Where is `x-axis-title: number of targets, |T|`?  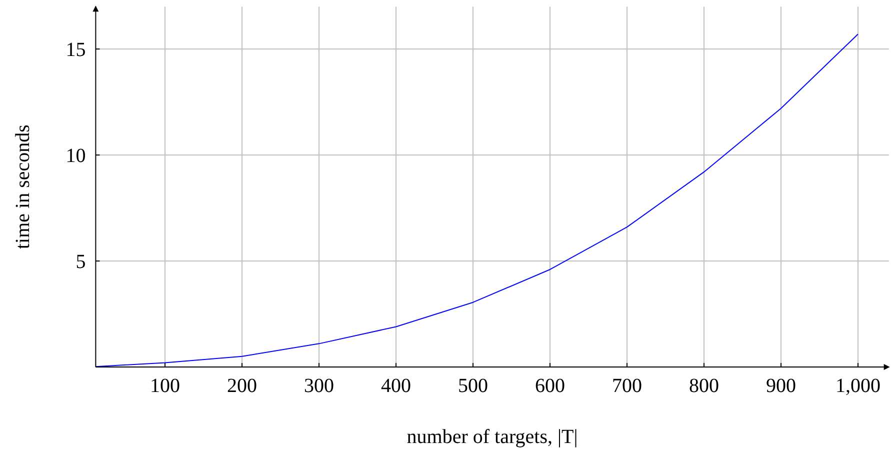
x-axis-title: number of targets, |T| is located at coordinates (492, 437).